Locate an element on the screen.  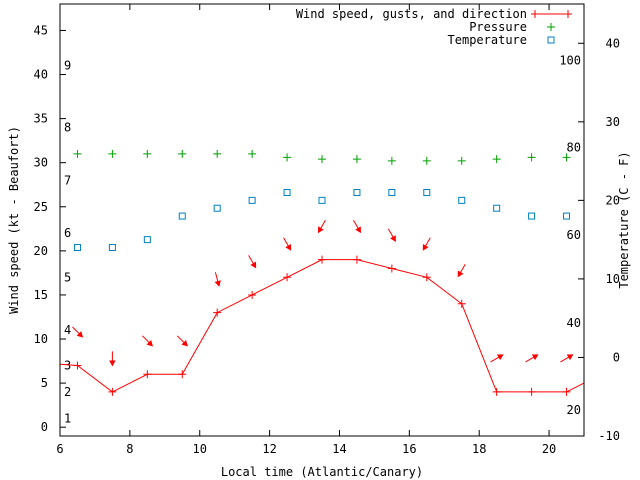
beaufort-label: 5 is located at coordinates (67, 277).